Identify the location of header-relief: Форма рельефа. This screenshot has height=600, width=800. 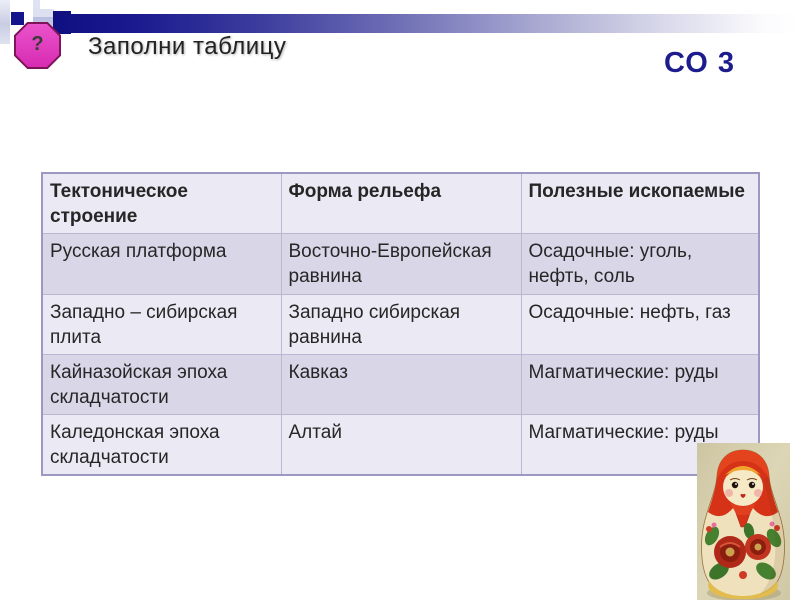
(401, 203).